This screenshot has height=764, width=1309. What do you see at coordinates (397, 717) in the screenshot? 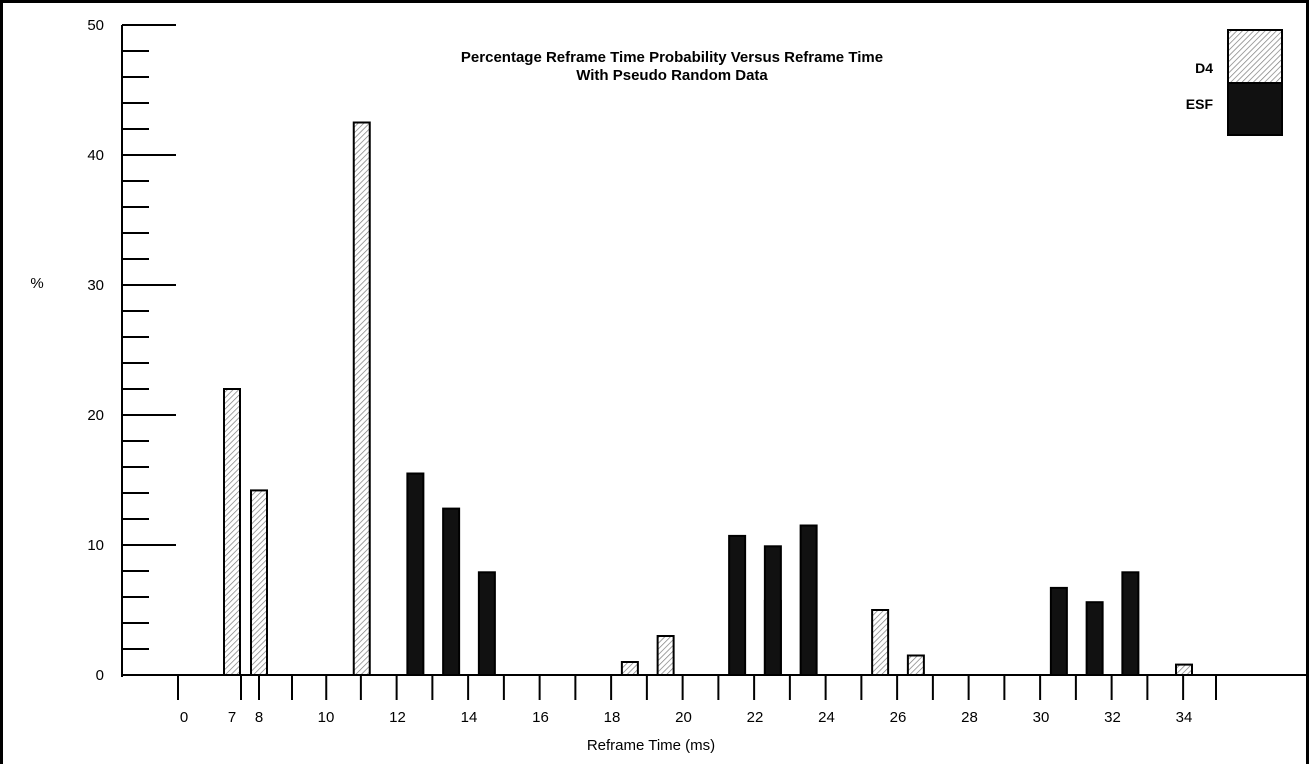
I see `x-tick-label: 12` at bounding box center [397, 717].